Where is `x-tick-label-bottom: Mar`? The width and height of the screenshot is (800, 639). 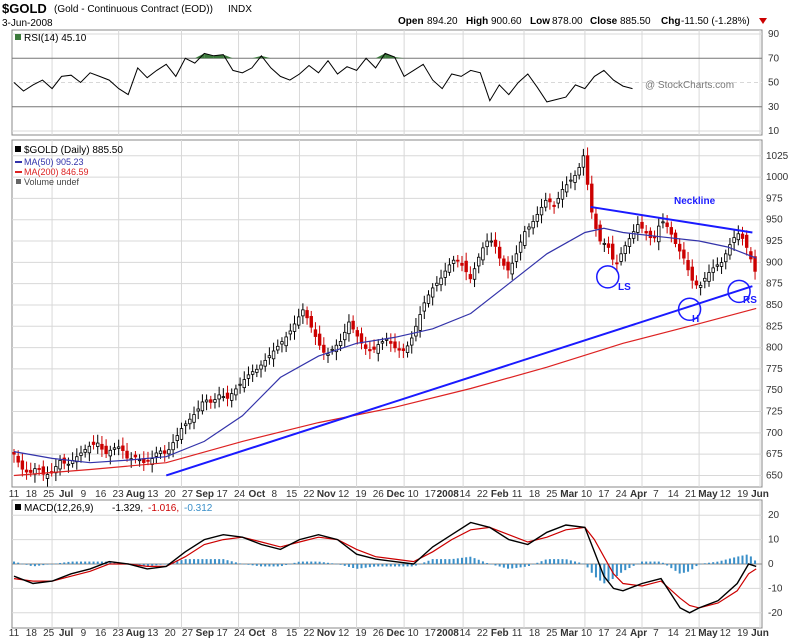
x-tick-label-bottom: Mar is located at coordinates (569, 633).